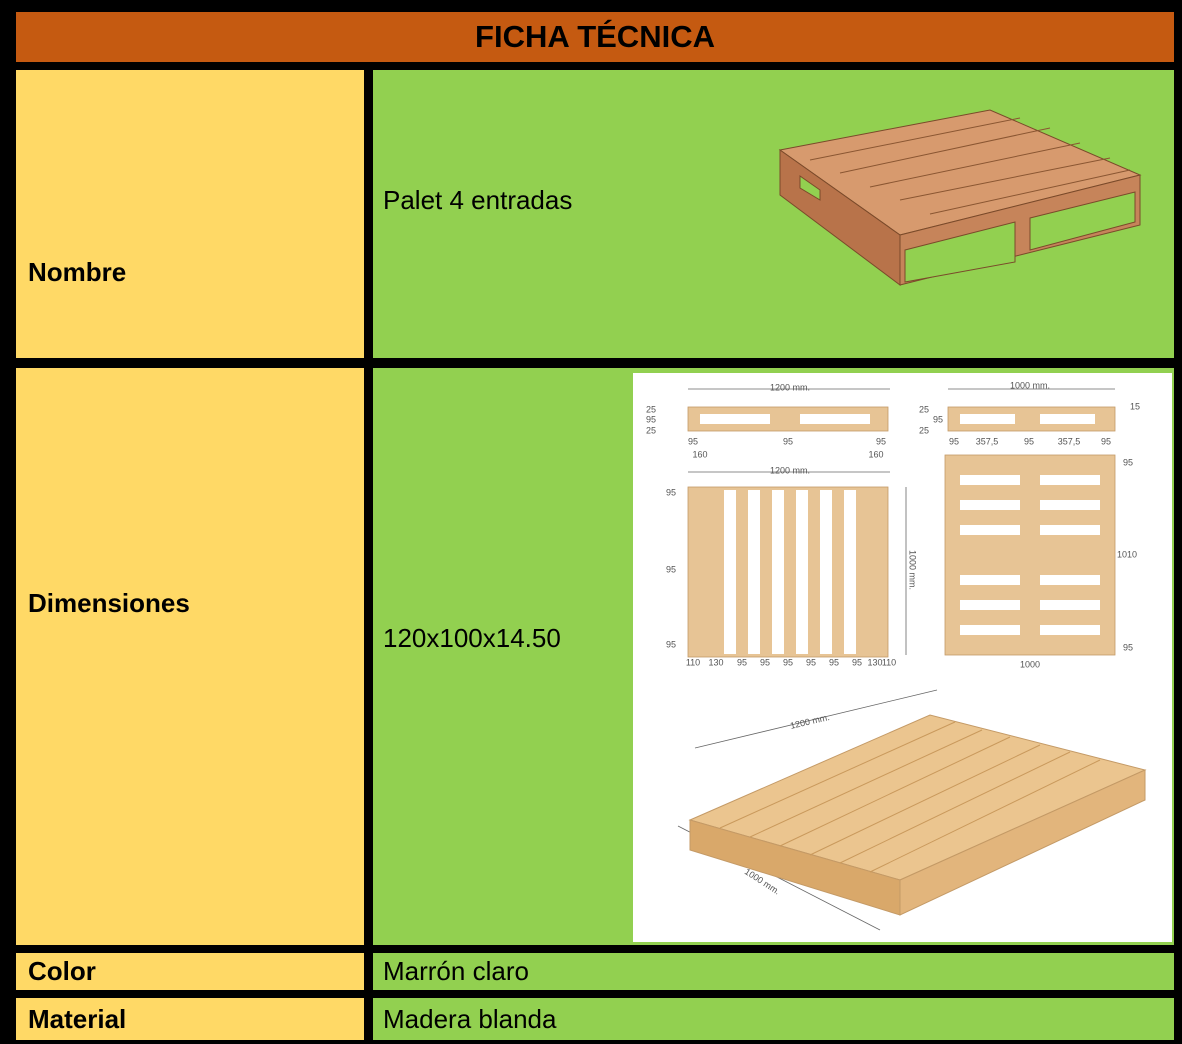  I want to click on row-value: Marrón claro, so click(773, 971).